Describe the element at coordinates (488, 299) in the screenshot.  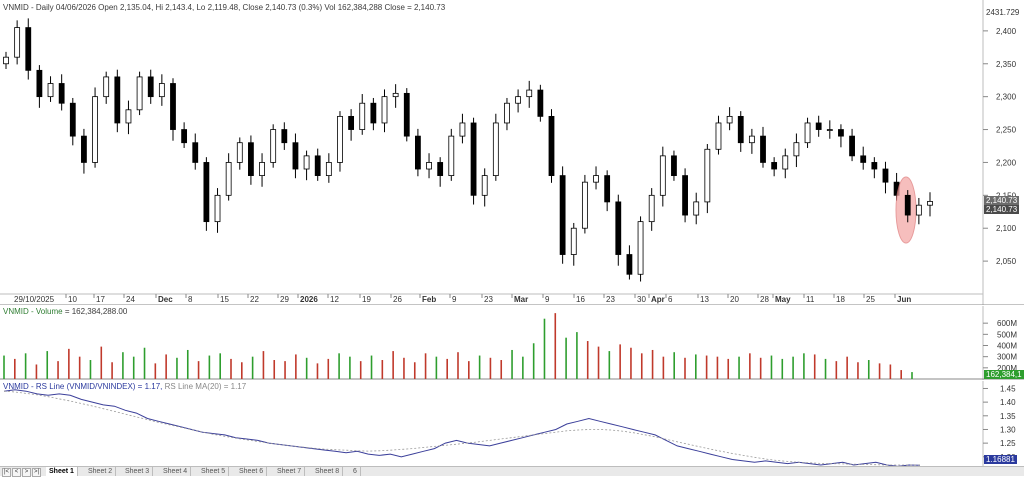
I see `date-tick-label: 23` at that location.